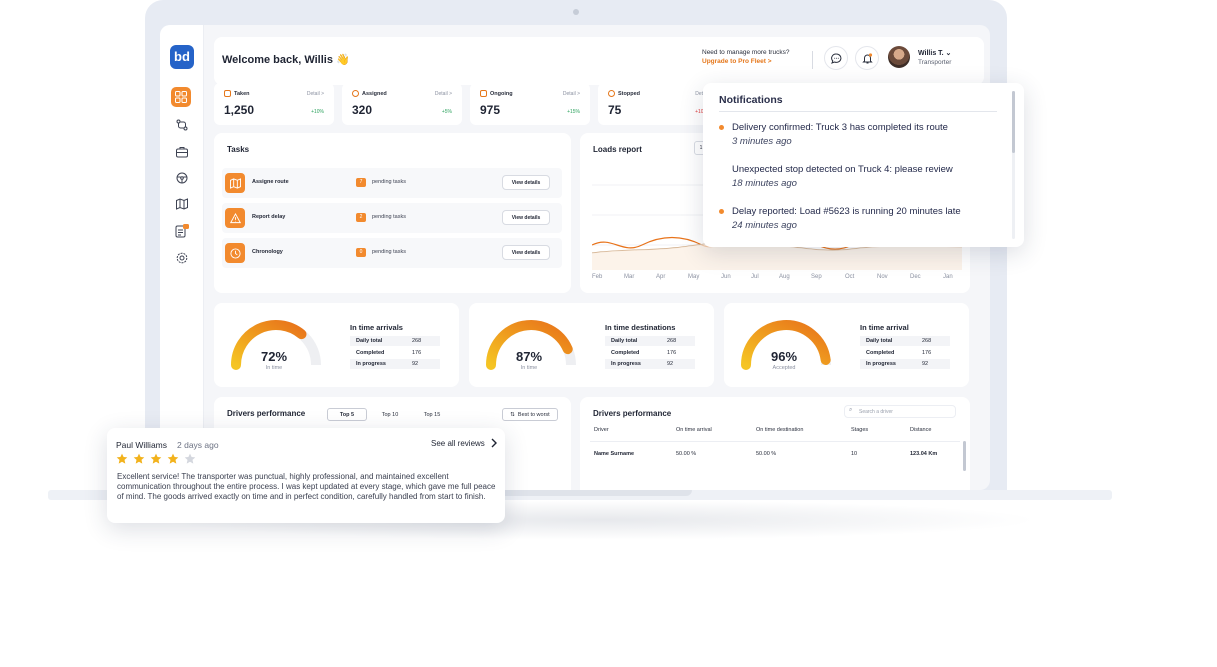  I want to click on avatar, so click(899, 57).